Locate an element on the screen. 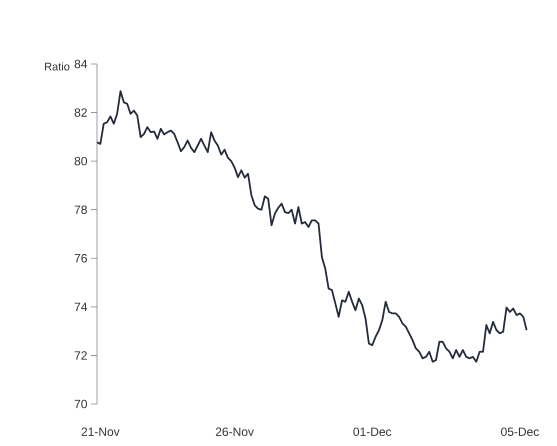 This screenshot has width=557, height=446. y-axis-title: Ratio is located at coordinates (57, 66).